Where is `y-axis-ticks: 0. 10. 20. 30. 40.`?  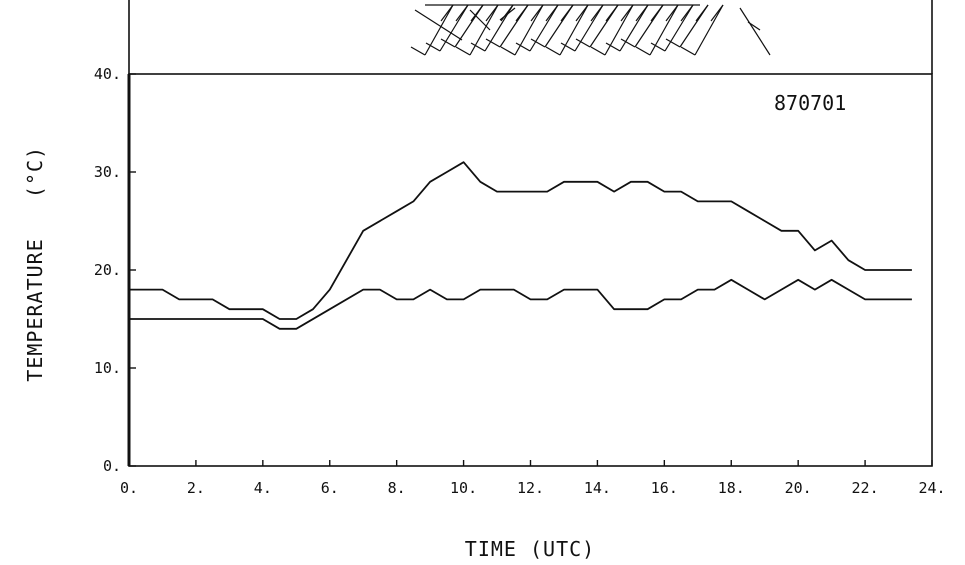 y-axis-ticks: 0. 10. 20. 30. 40. is located at coordinates (115, 270).